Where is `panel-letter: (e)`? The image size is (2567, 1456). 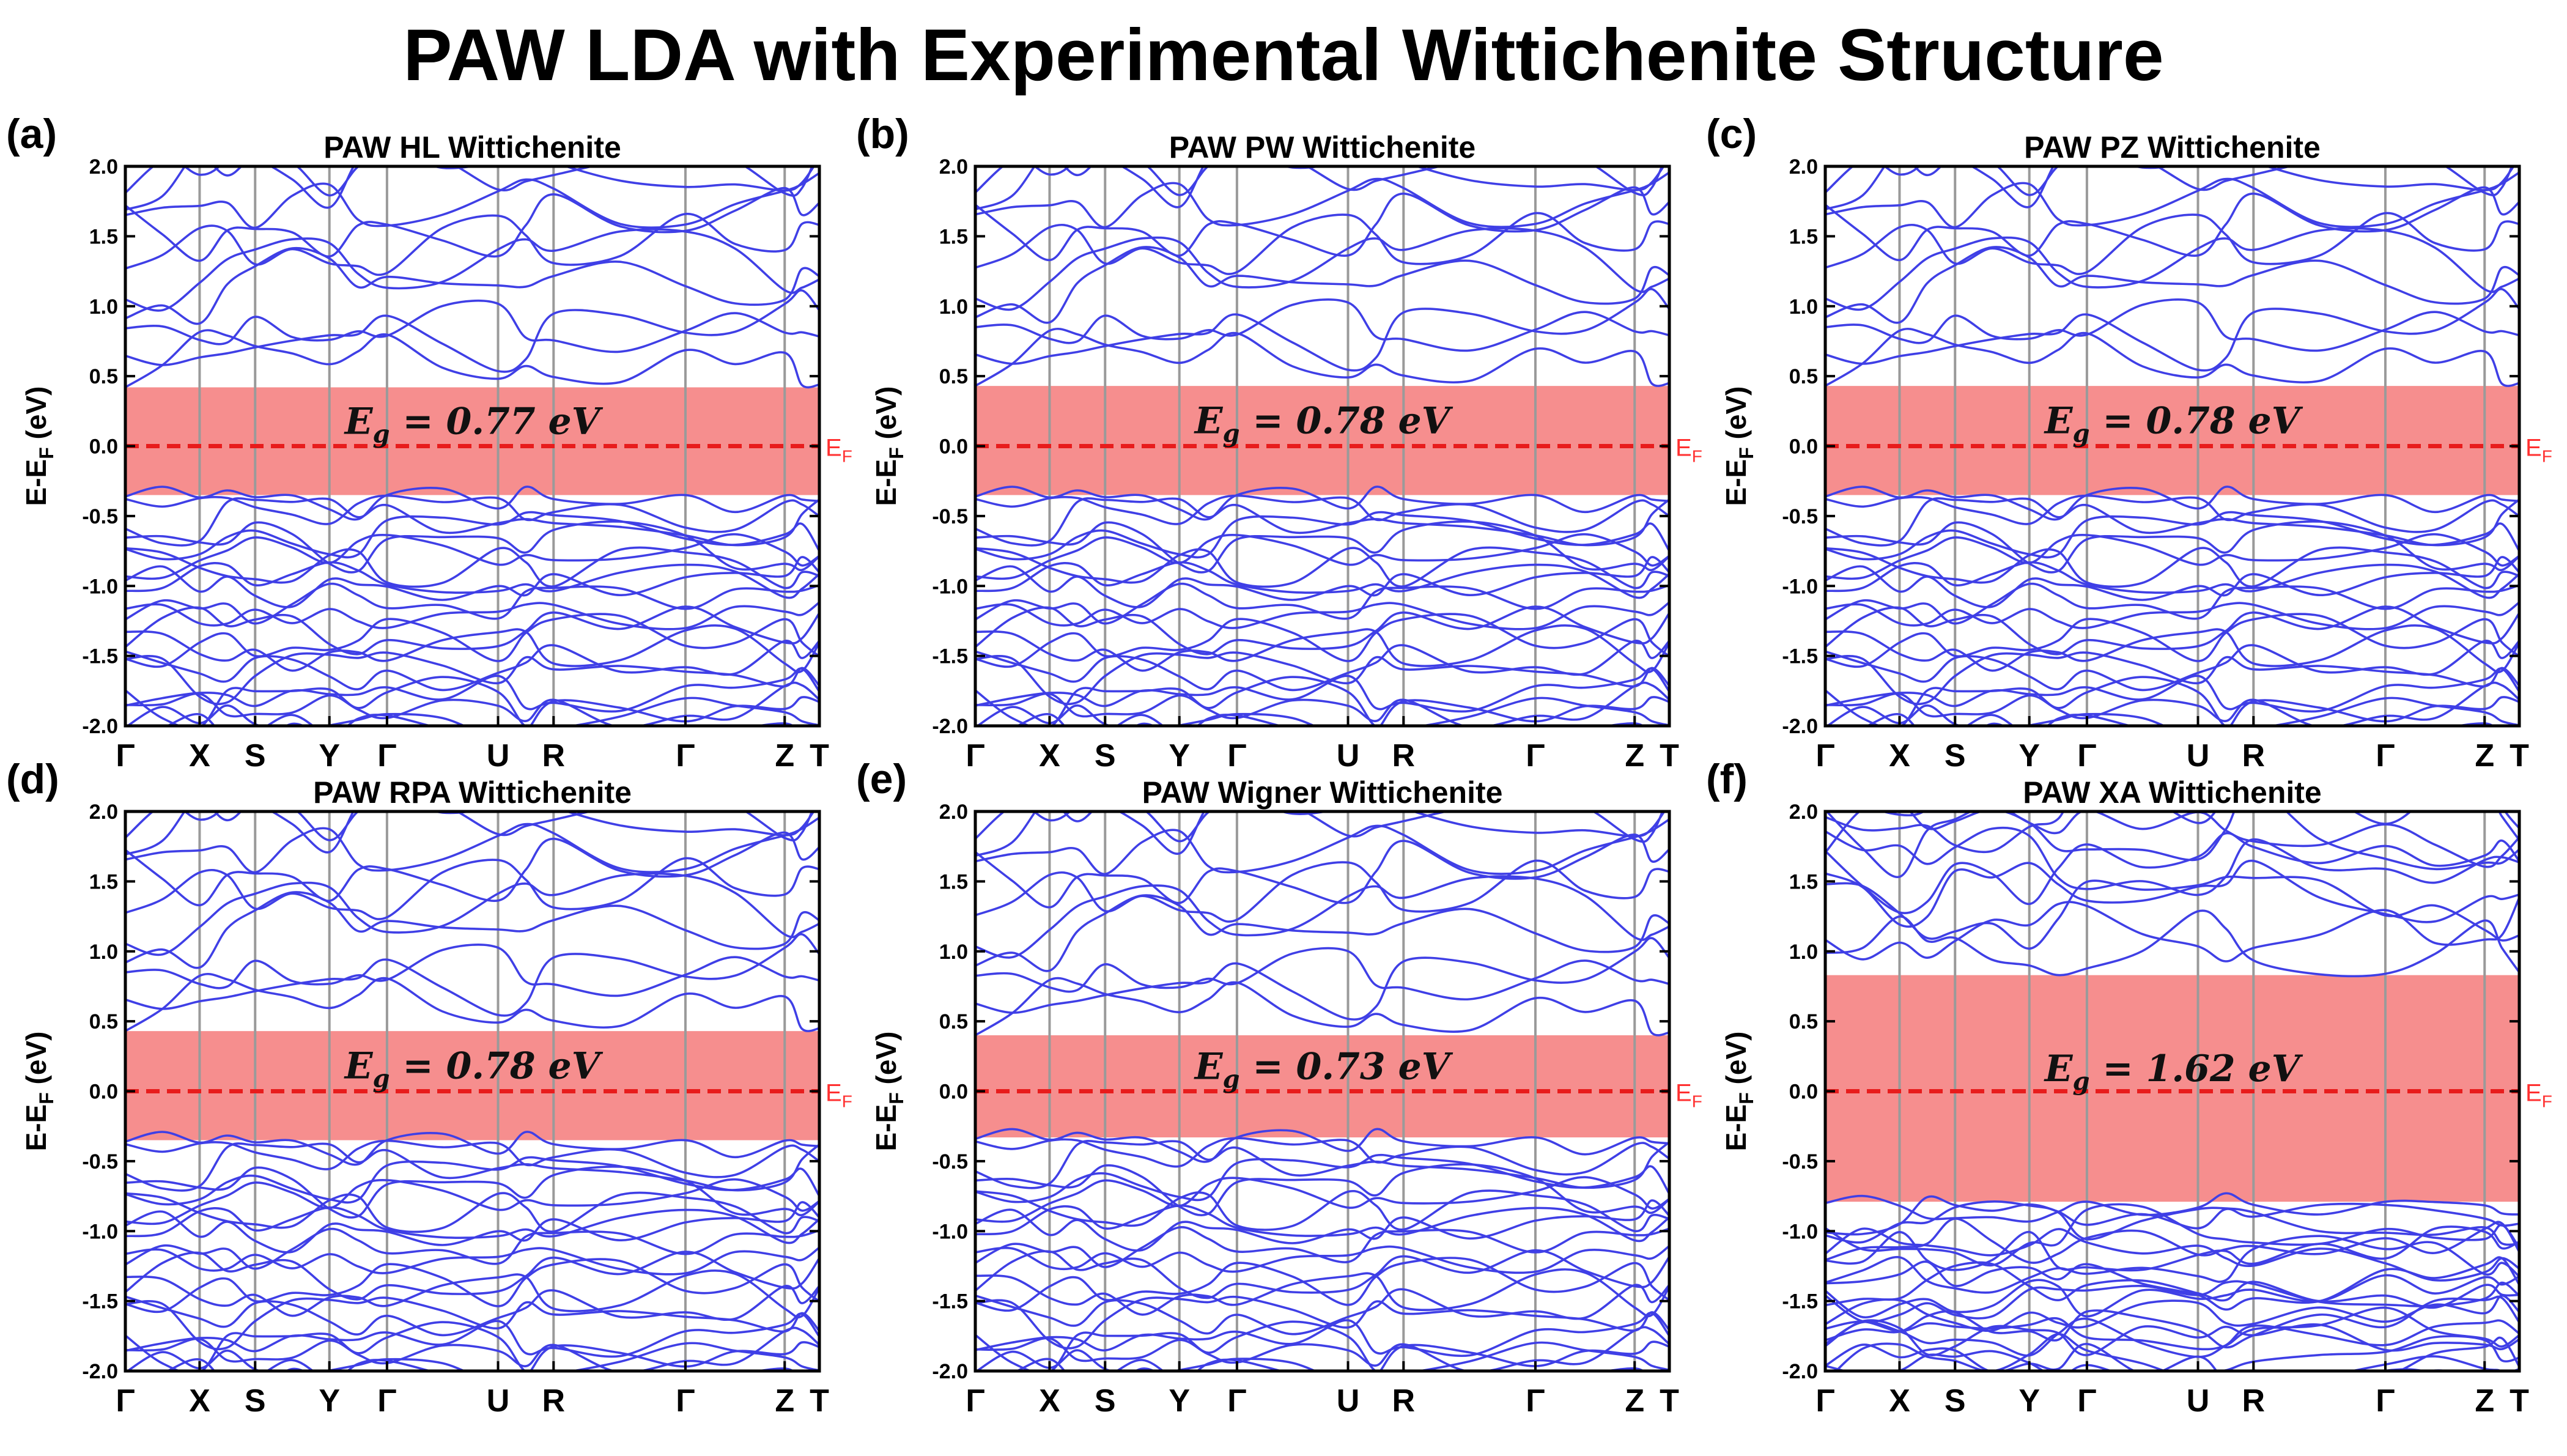
panel-letter: (e) is located at coordinates (881, 779).